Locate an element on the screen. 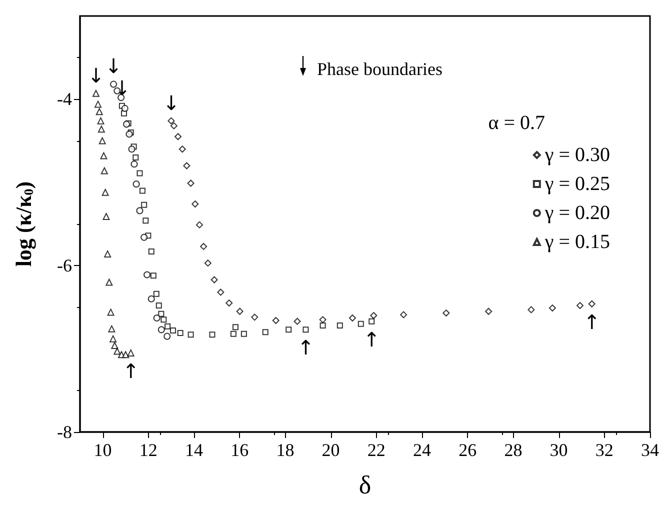 Image resolution: width=663 pixels, height=507 pixels. x-tick-label: 24 is located at coordinates (422, 450).